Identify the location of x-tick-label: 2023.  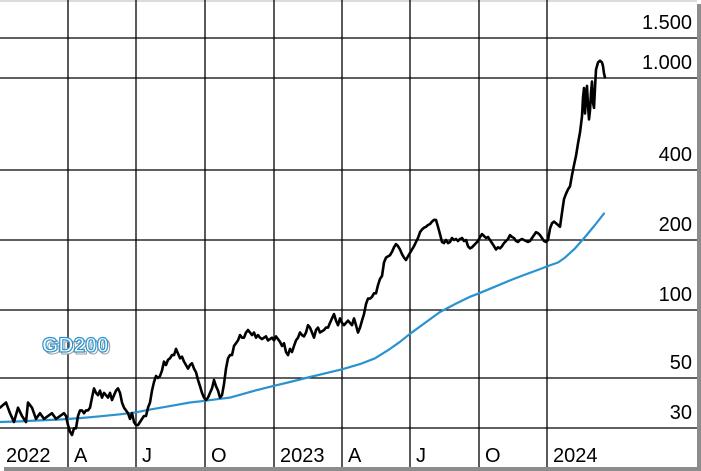
(302, 456).